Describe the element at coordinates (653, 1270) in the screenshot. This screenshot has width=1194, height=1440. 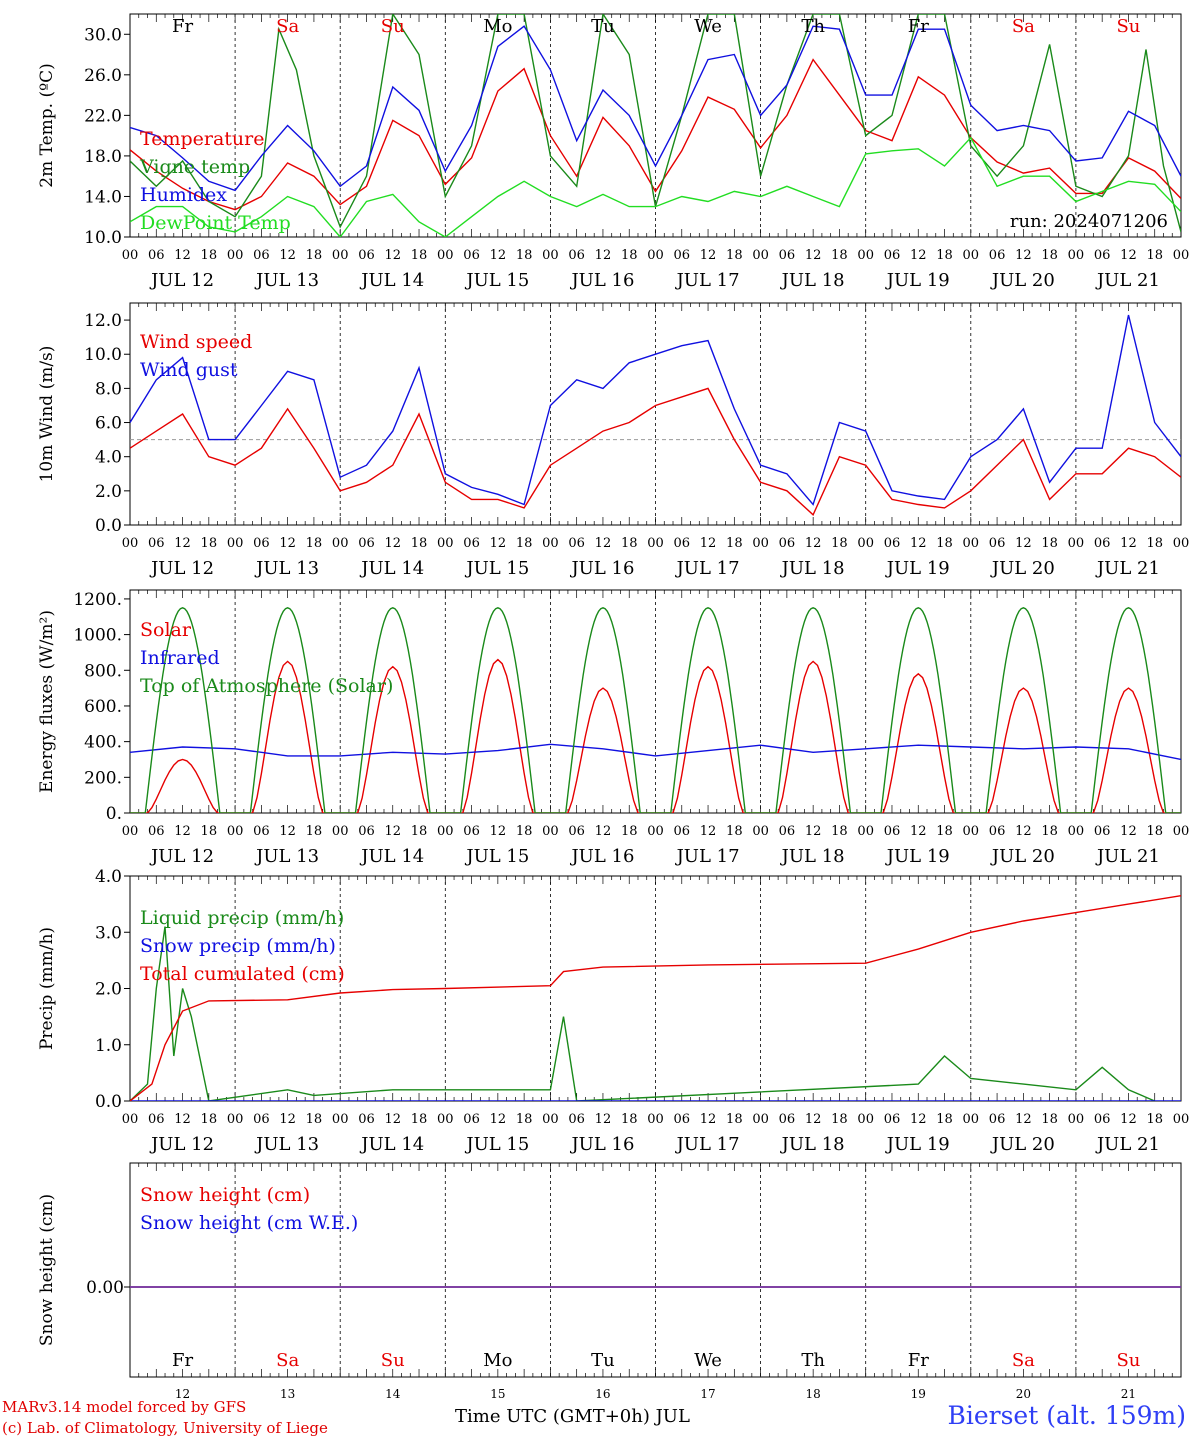
I see `panel-snow` at that location.